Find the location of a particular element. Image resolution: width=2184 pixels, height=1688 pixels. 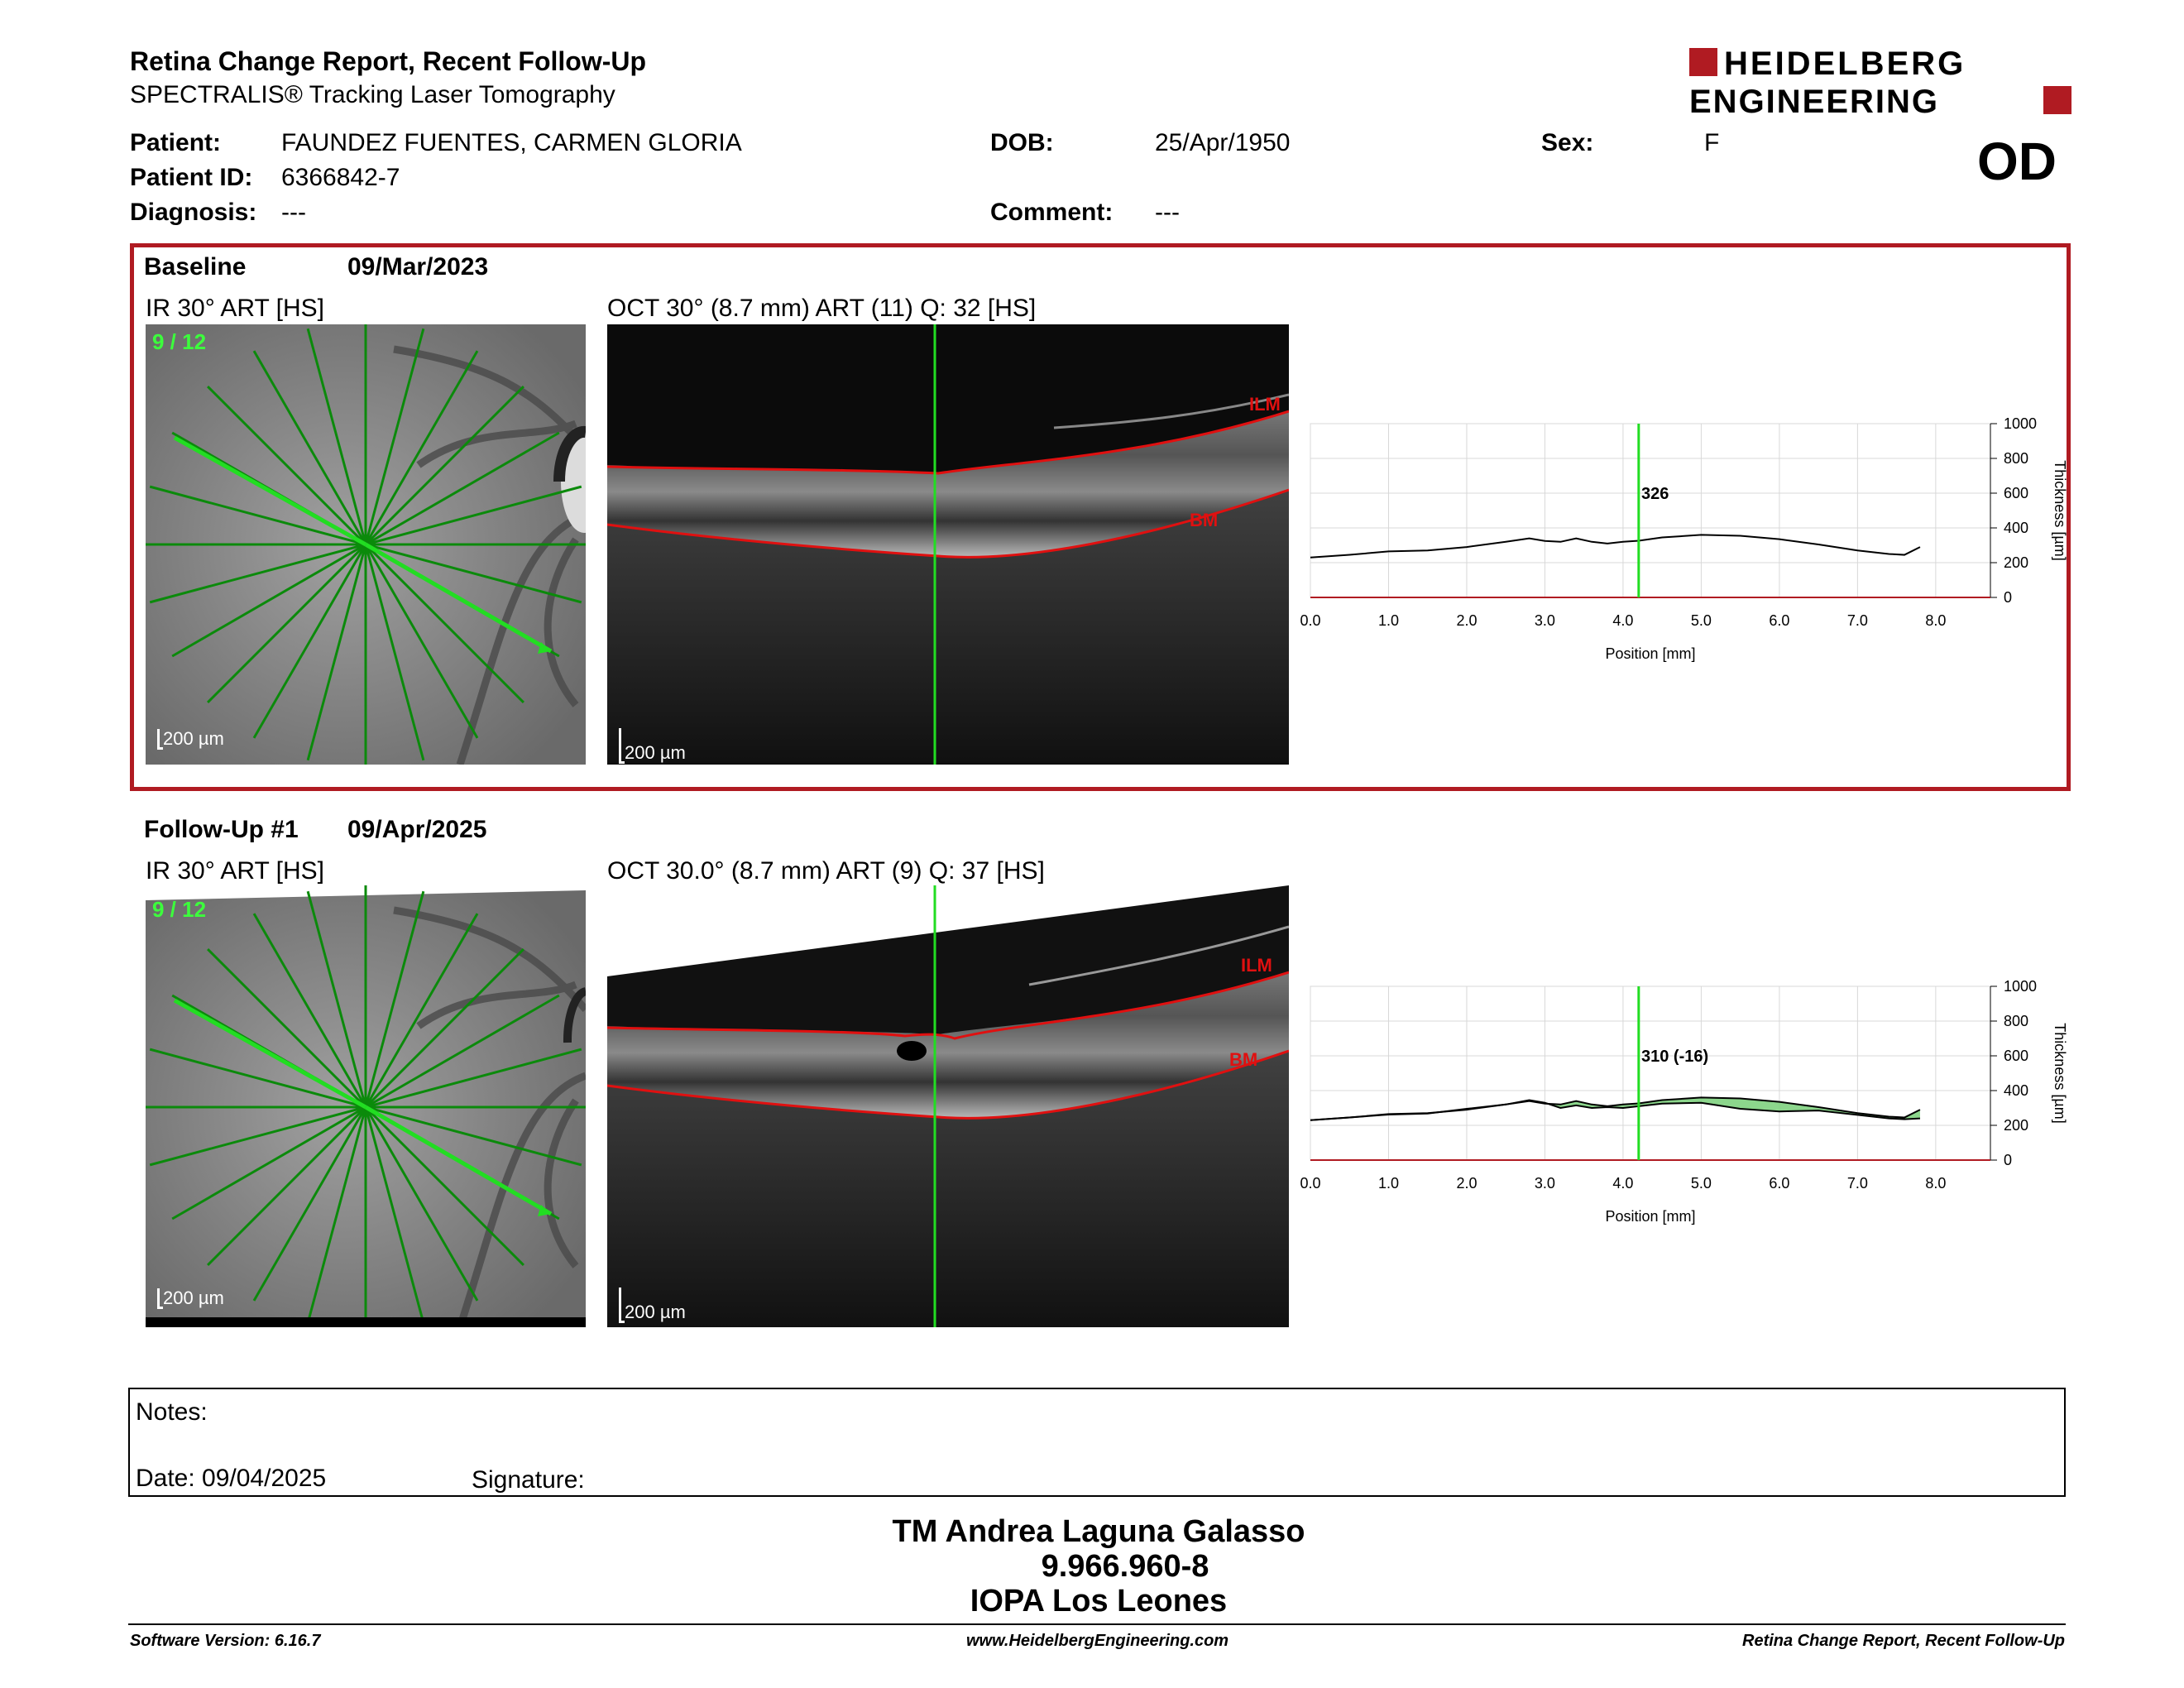

followup-chart-x-tick-label: 6.0 is located at coordinates (1779, 1183).